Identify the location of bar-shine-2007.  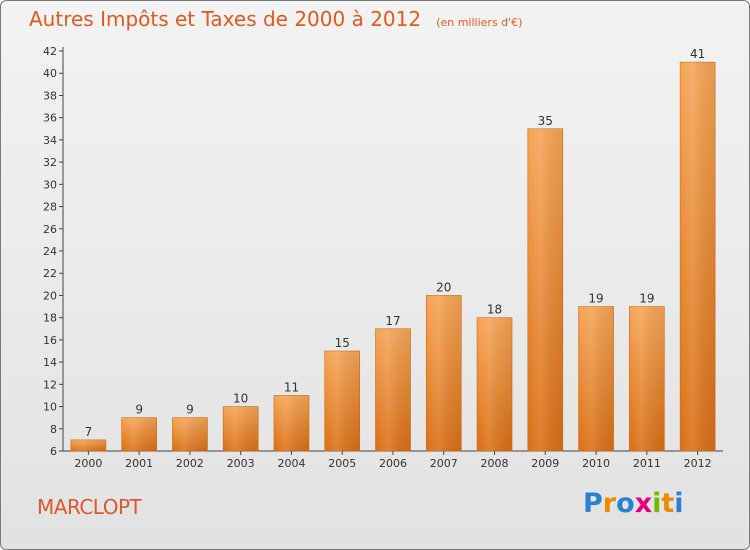
(444, 373).